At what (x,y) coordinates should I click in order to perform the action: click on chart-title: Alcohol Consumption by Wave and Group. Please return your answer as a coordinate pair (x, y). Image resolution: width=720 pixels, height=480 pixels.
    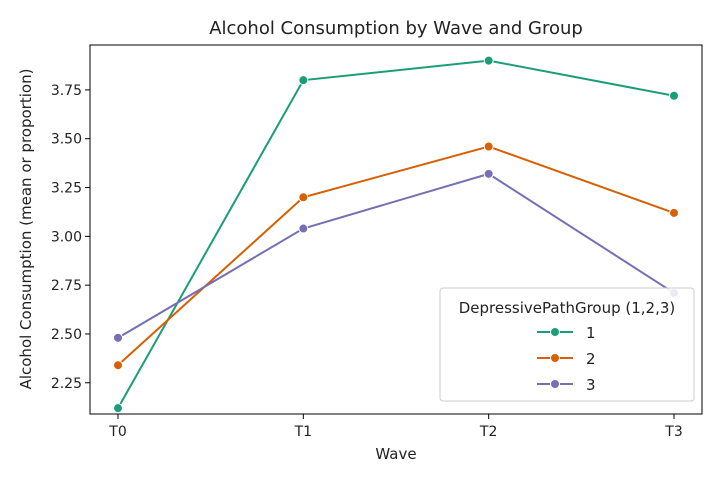
    Looking at the image, I should click on (396, 28).